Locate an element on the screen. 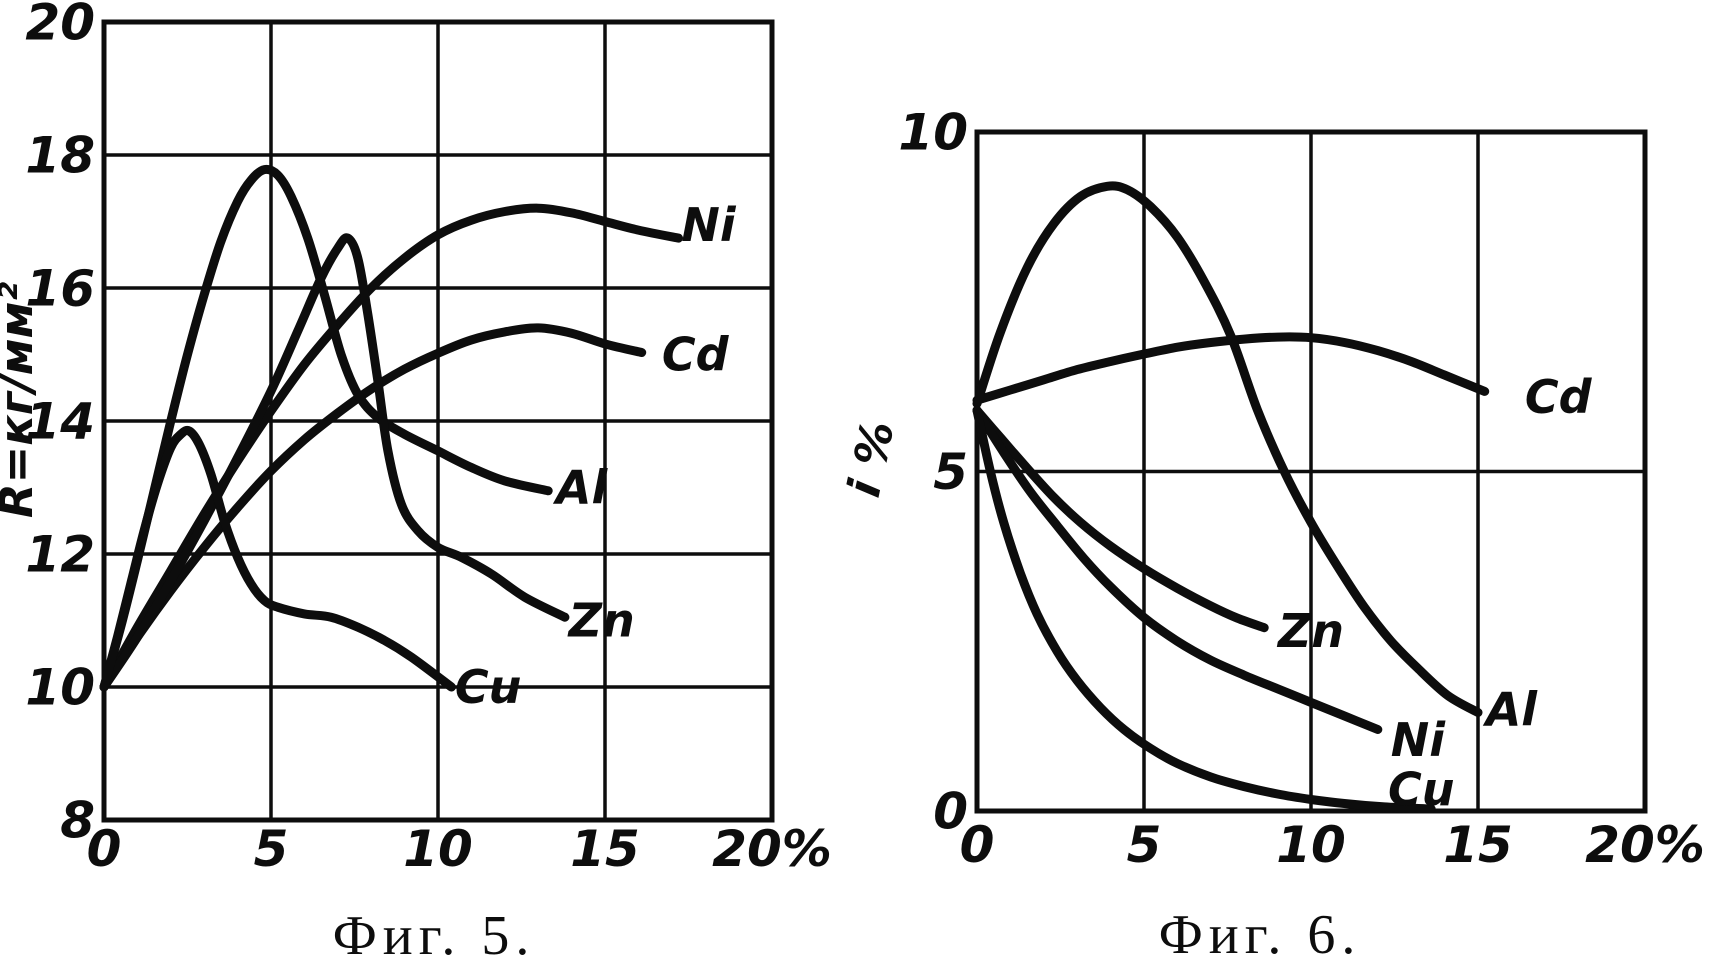  fig6-x-tick-label-20: 20% is located at coordinates (1645, 845).